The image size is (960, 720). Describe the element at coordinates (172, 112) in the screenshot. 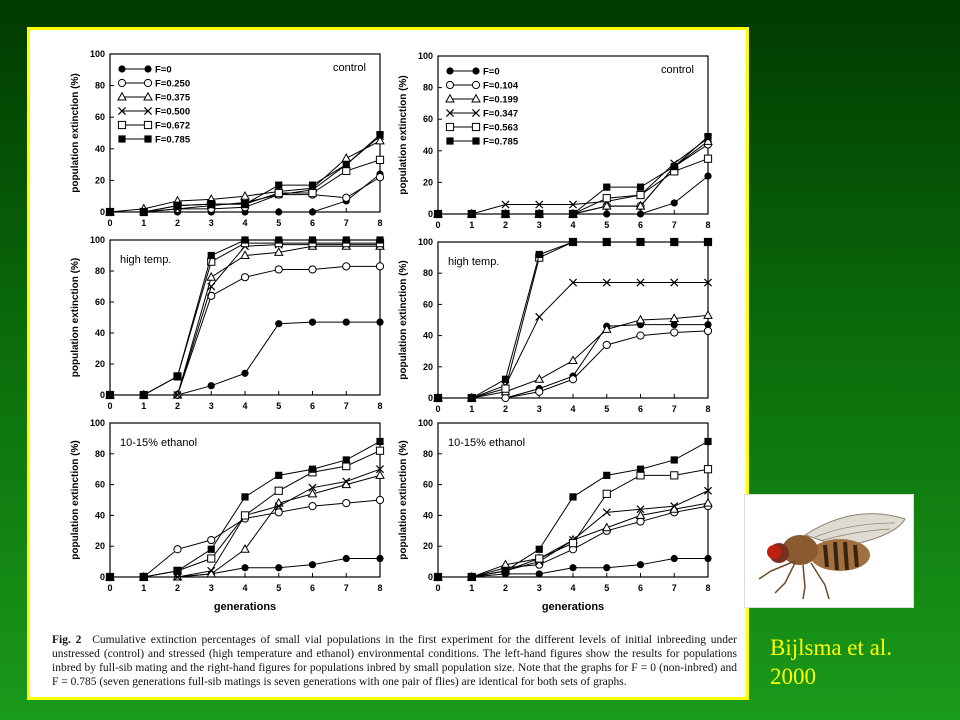

I see `legend-label: F=0.500` at that location.